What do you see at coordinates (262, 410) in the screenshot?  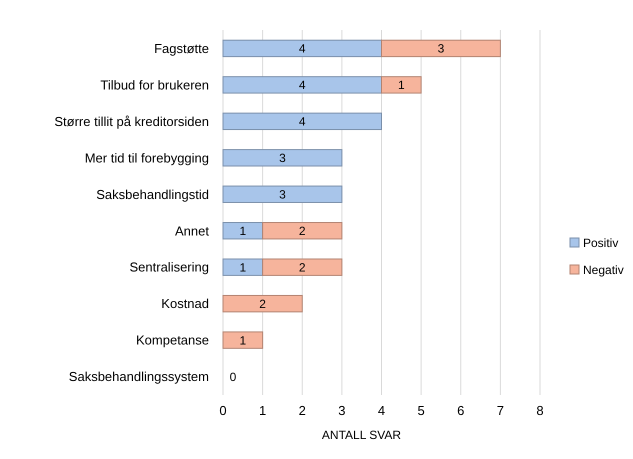 I see `x-tick-label: 1` at bounding box center [262, 410].